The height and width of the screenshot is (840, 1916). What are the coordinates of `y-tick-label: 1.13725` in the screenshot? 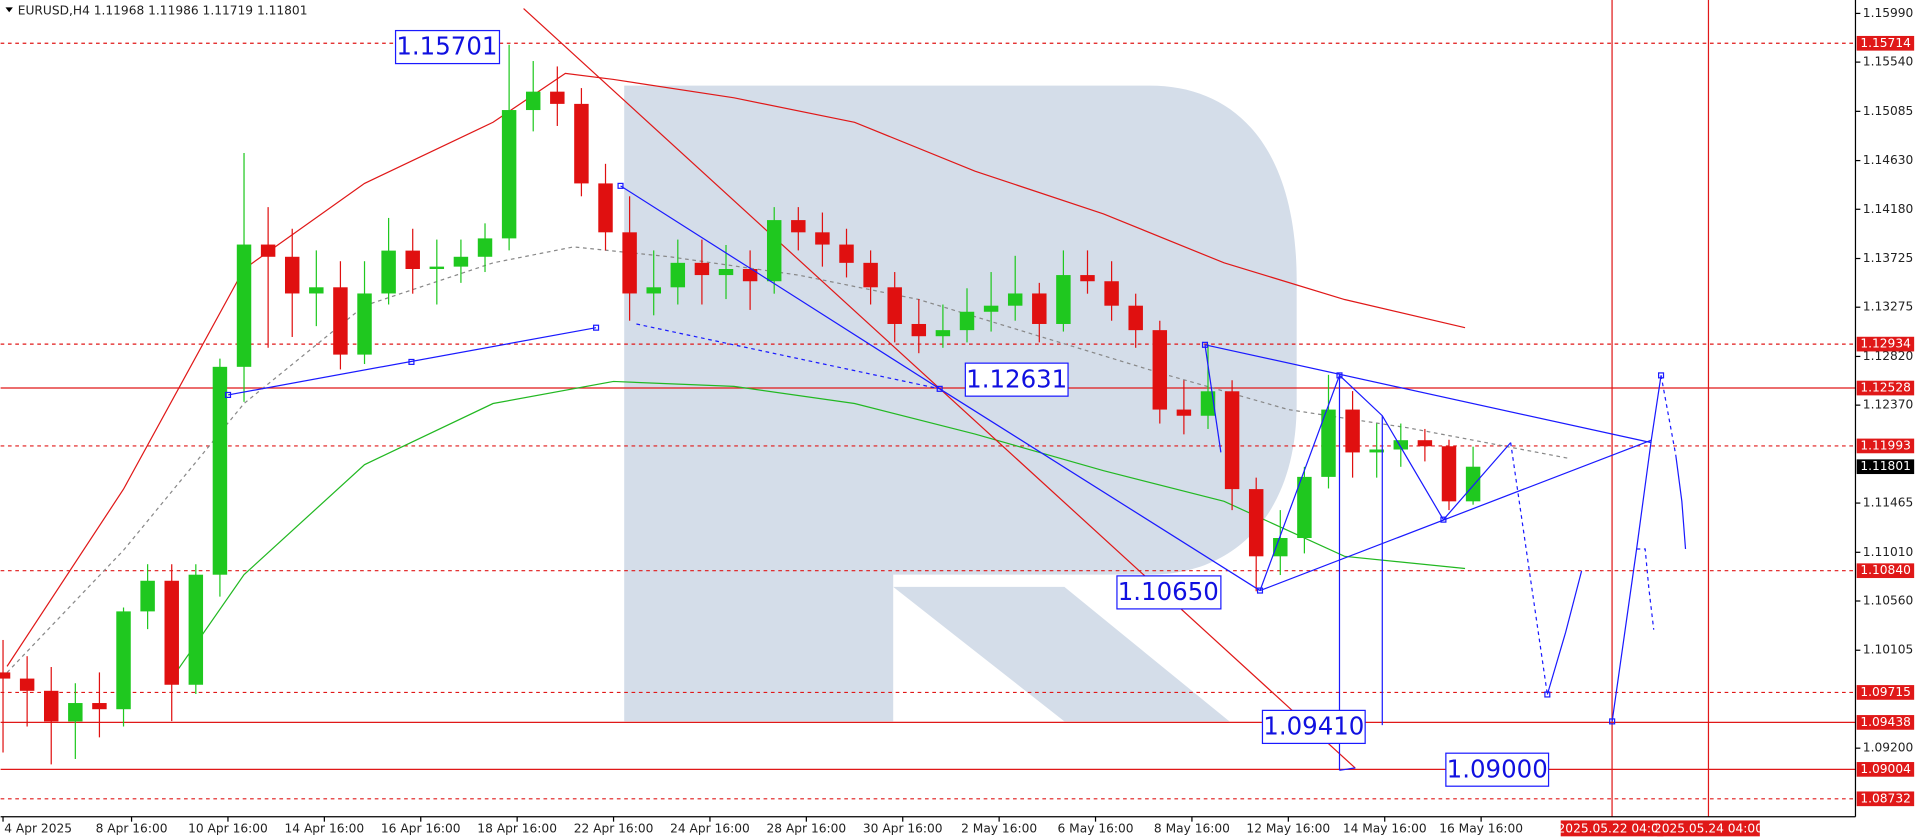 It's located at (1888, 258).